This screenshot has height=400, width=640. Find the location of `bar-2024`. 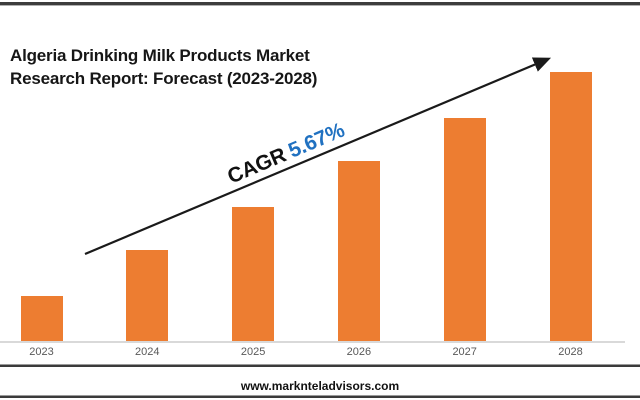

bar-2024 is located at coordinates (147, 296).